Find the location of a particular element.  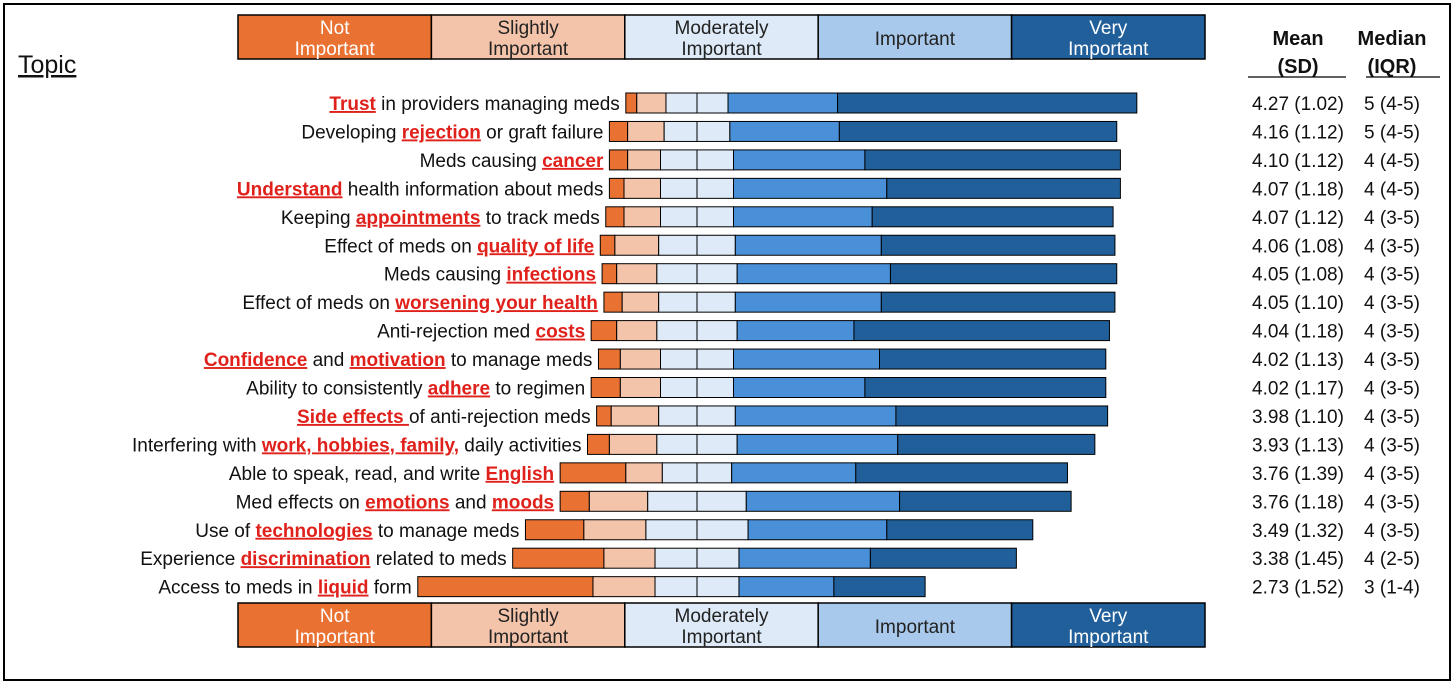

topic-label-17: Access to meds in liquid form is located at coordinates (284, 588).